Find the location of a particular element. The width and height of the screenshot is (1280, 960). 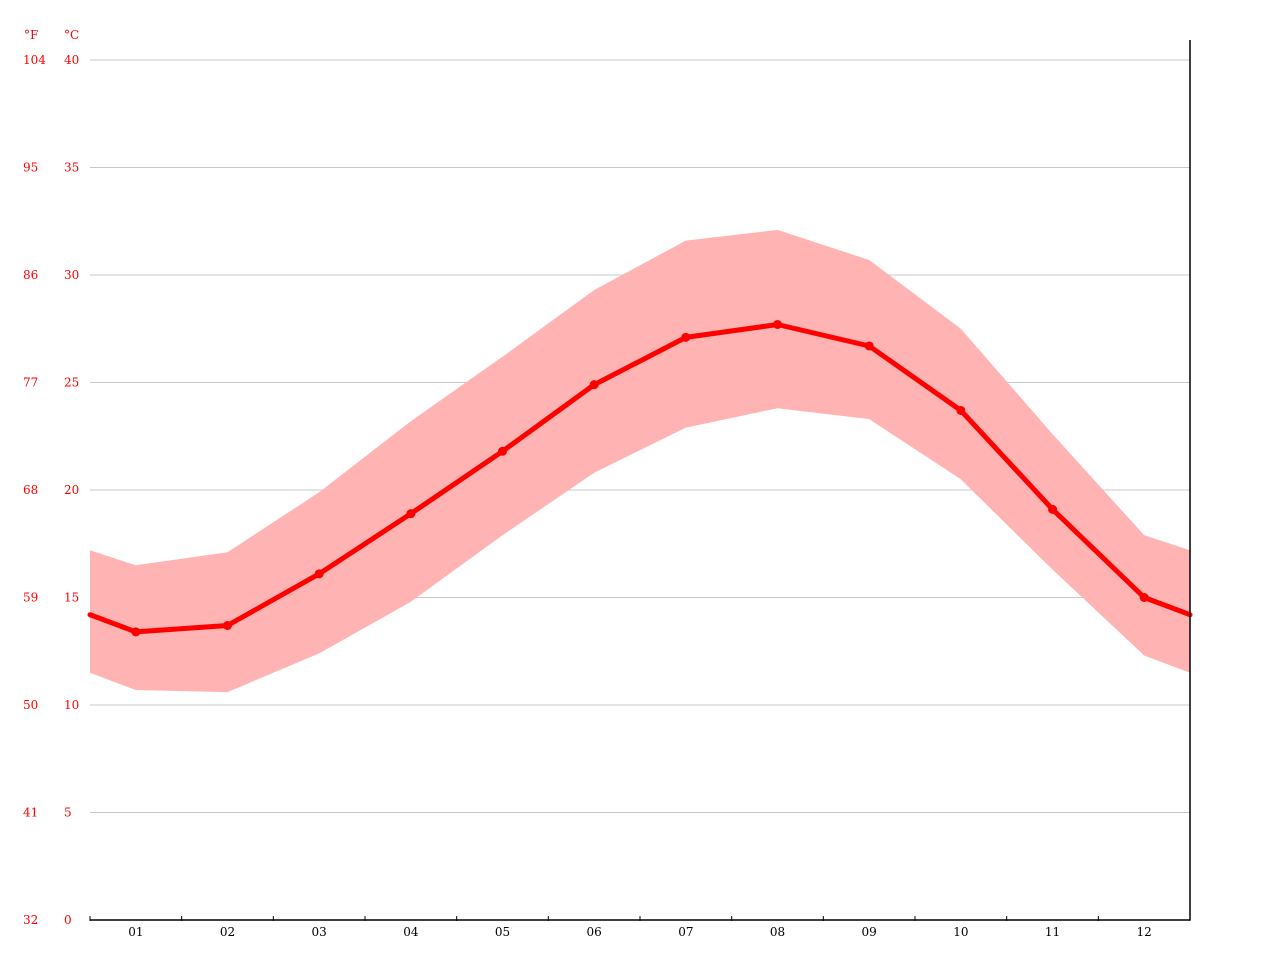

x-tick-label-12: 12 is located at coordinates (1144, 932).